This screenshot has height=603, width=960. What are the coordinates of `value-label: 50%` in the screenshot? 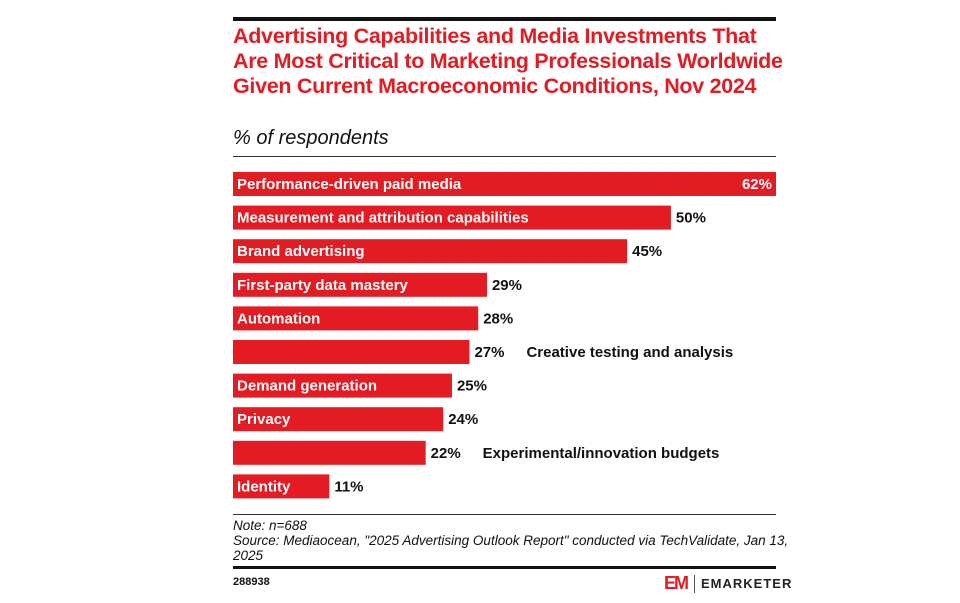 It's located at (691, 218).